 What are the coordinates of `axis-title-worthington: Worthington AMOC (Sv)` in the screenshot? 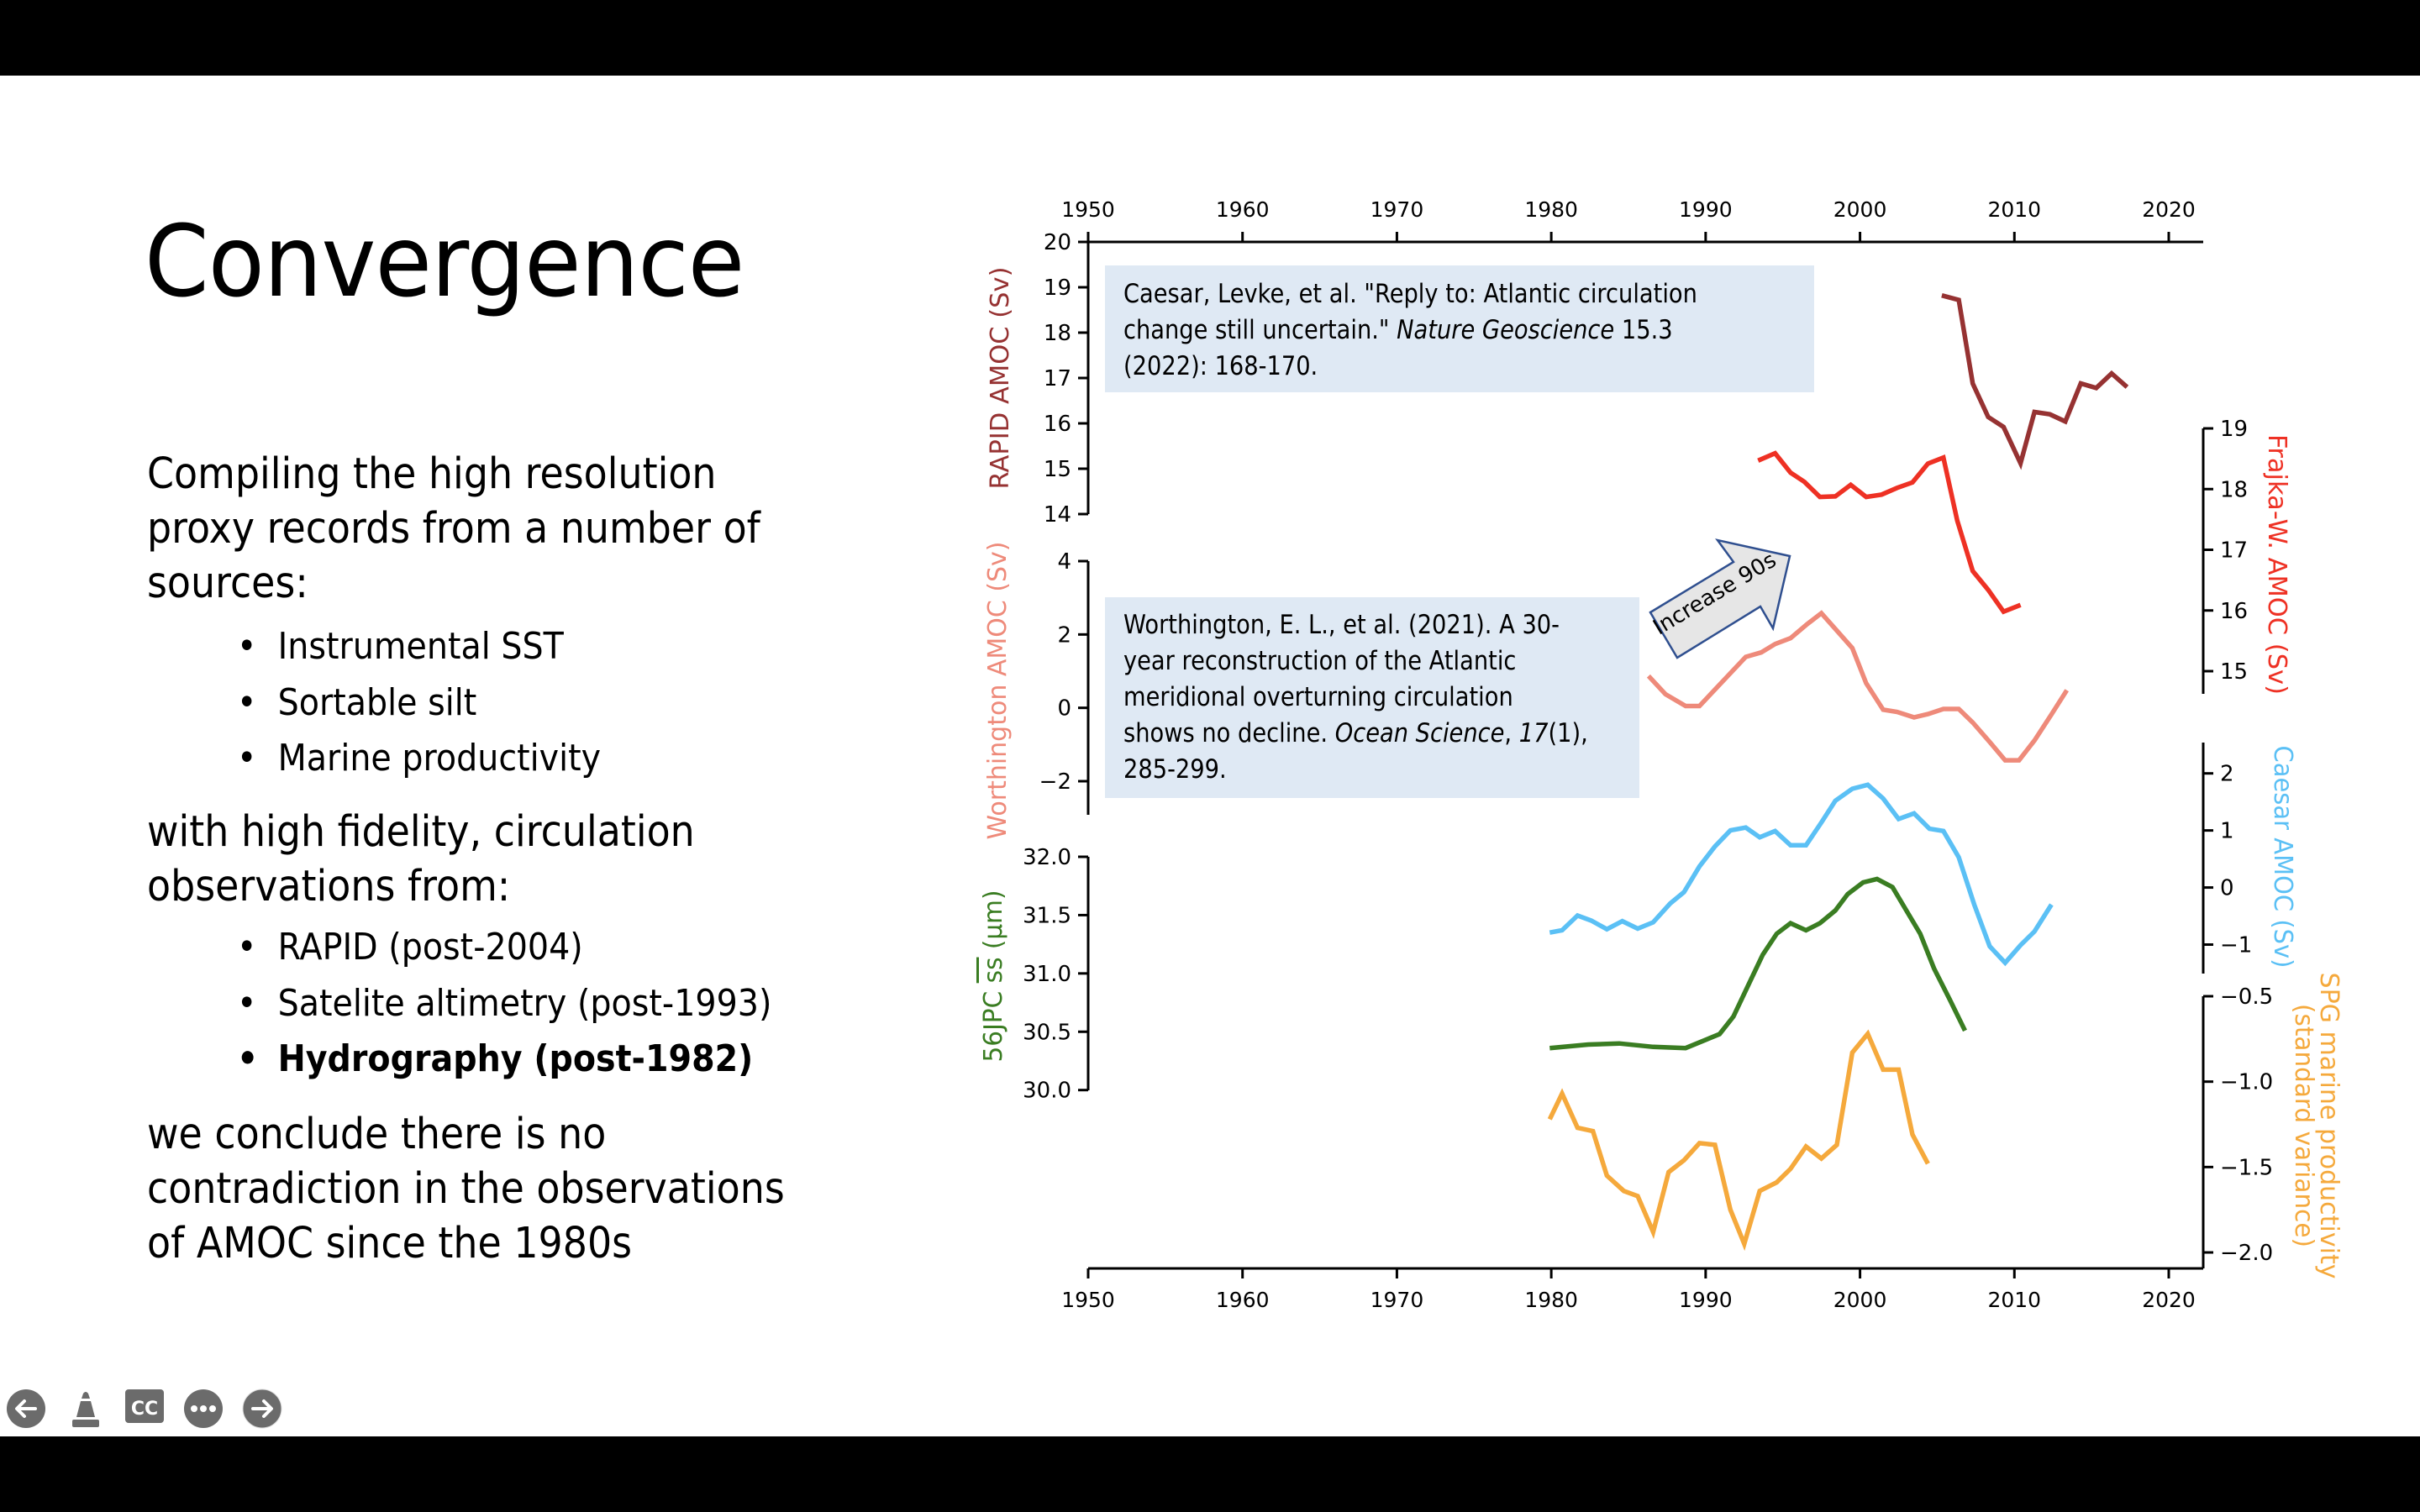 It's located at (998, 691).